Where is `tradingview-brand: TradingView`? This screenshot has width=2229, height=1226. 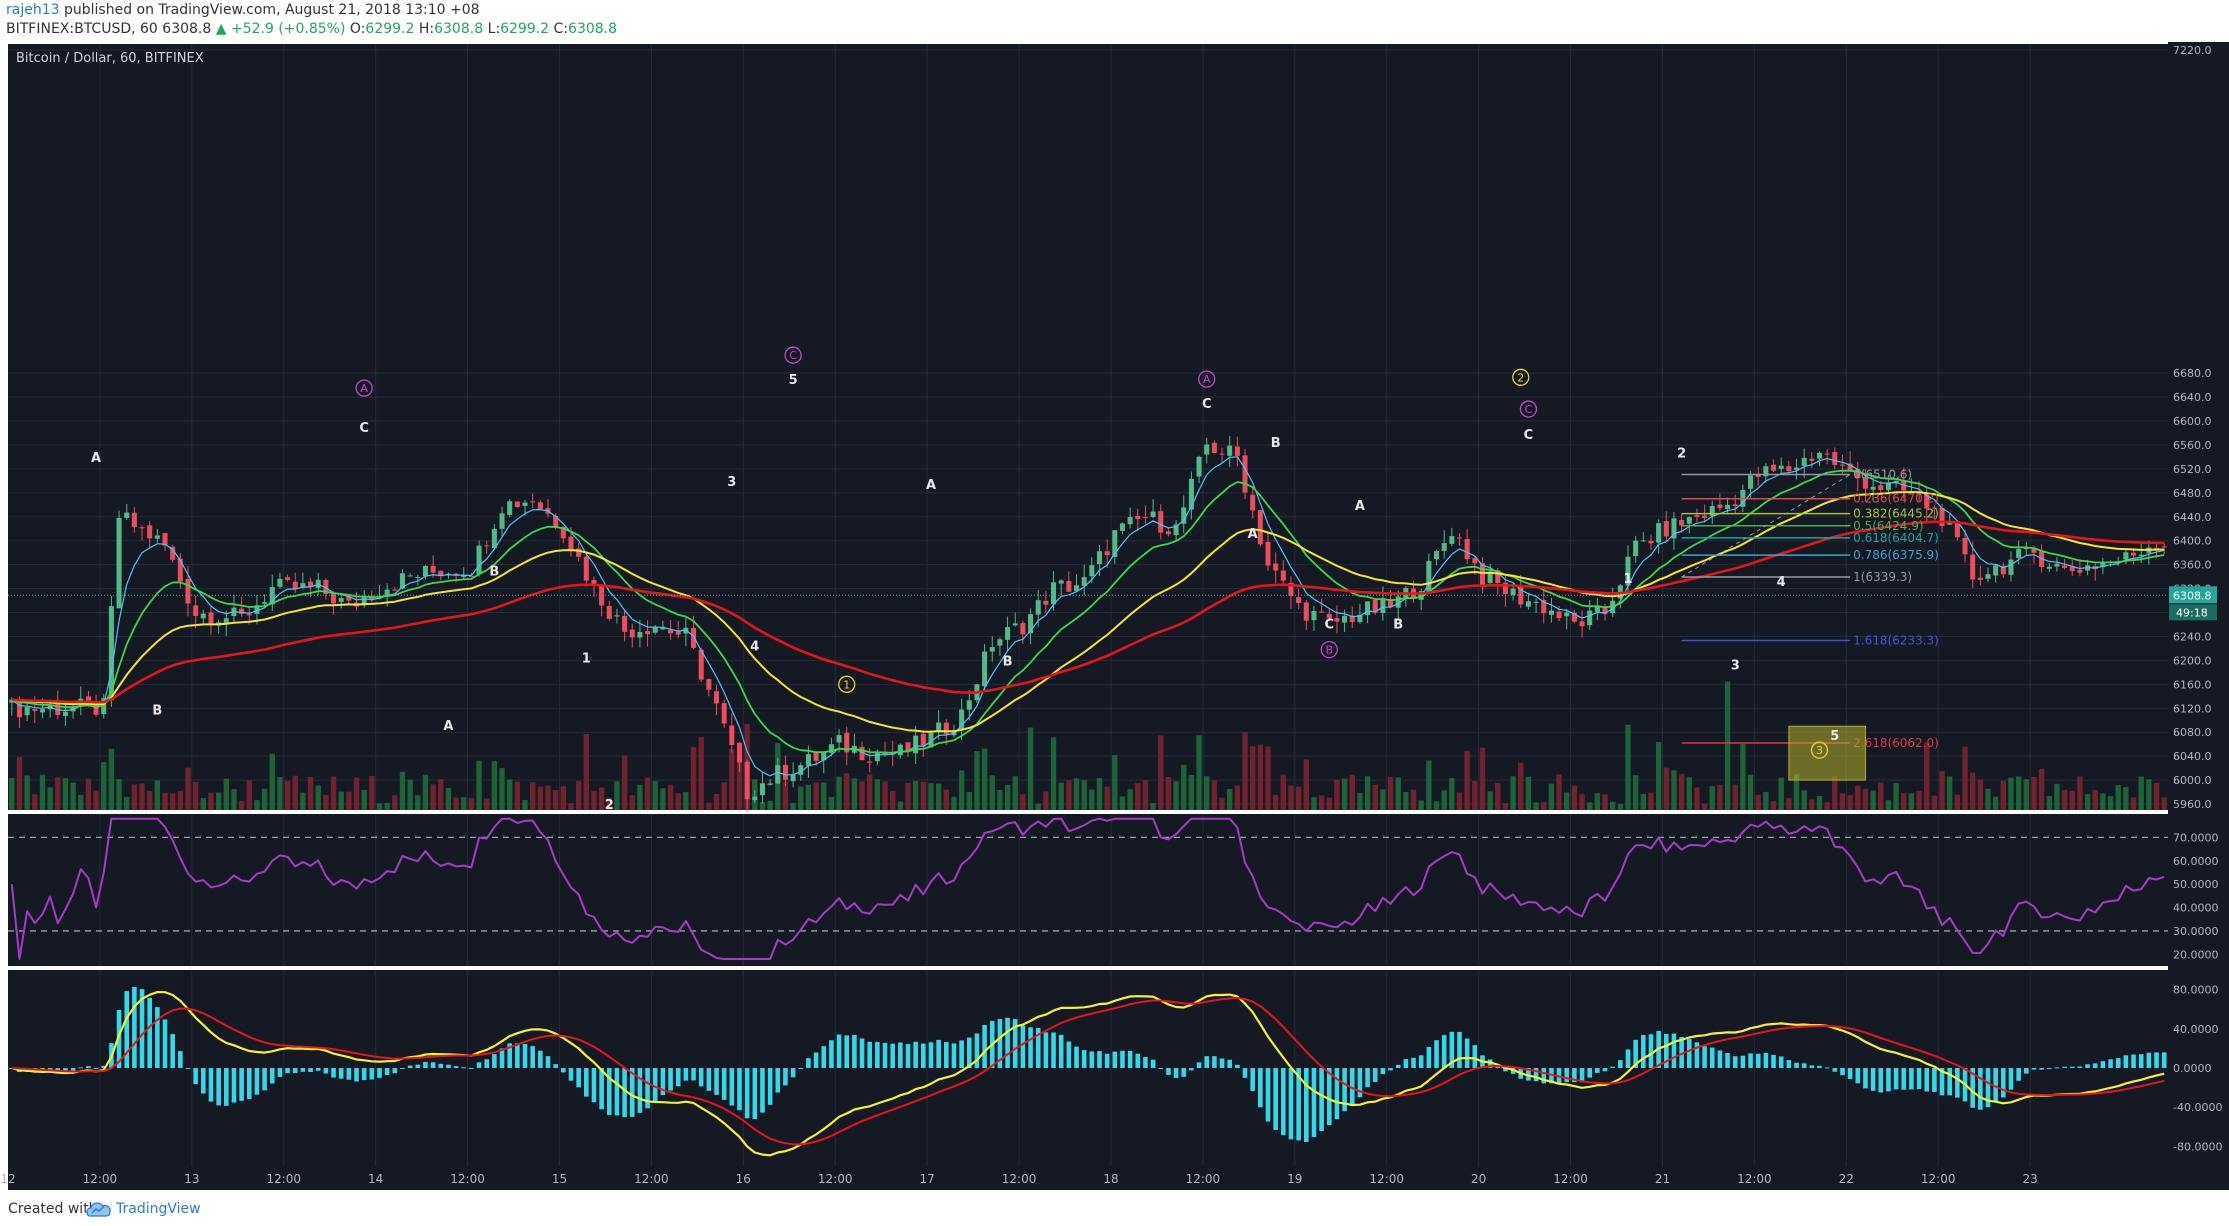 tradingview-brand: TradingView is located at coordinates (158, 1209).